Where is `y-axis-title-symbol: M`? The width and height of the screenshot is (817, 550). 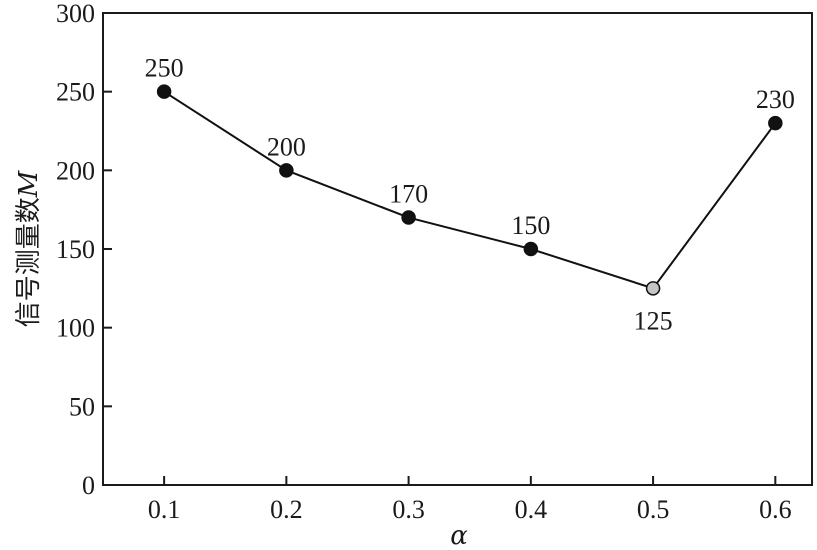
y-axis-title-symbol: M is located at coordinates (29, 183).